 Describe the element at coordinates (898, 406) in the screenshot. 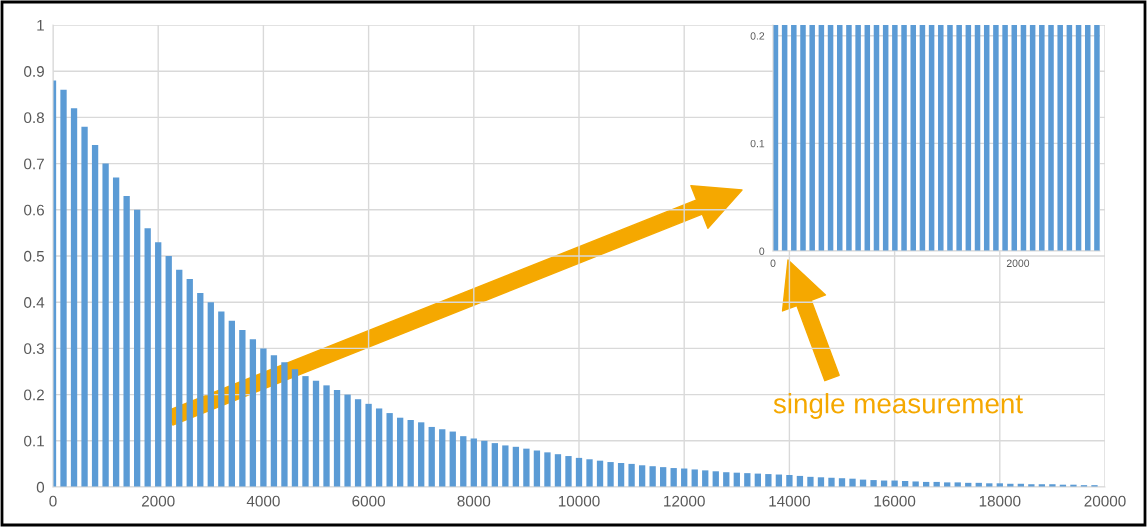

I see `annotation: single measurement` at that location.